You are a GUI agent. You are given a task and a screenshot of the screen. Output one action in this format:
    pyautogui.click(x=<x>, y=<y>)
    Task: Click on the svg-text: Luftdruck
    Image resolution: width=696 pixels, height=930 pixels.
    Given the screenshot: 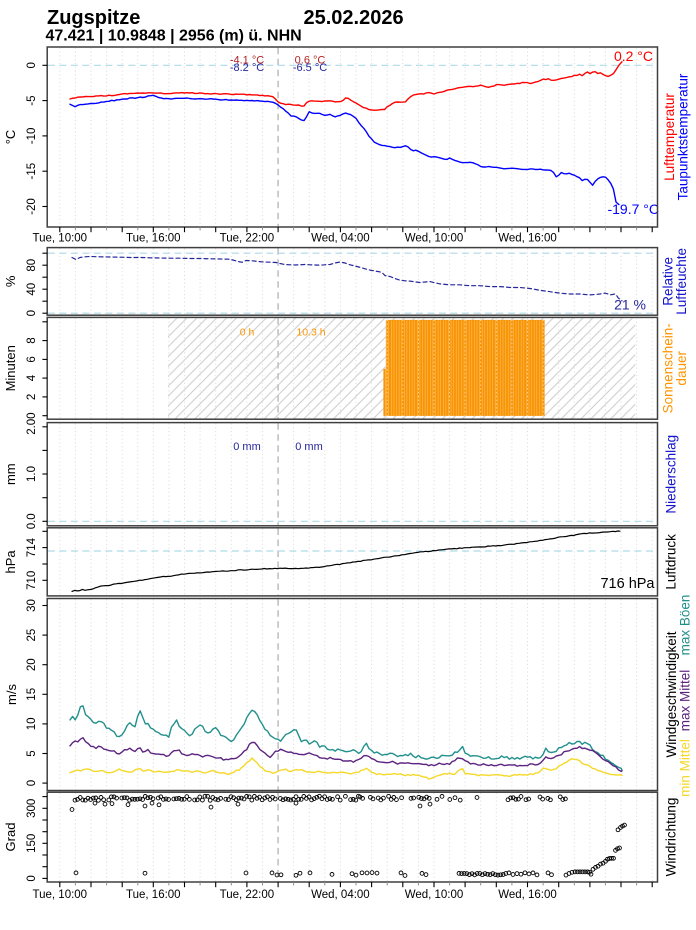 What is the action you would take?
    pyautogui.click(x=671, y=562)
    